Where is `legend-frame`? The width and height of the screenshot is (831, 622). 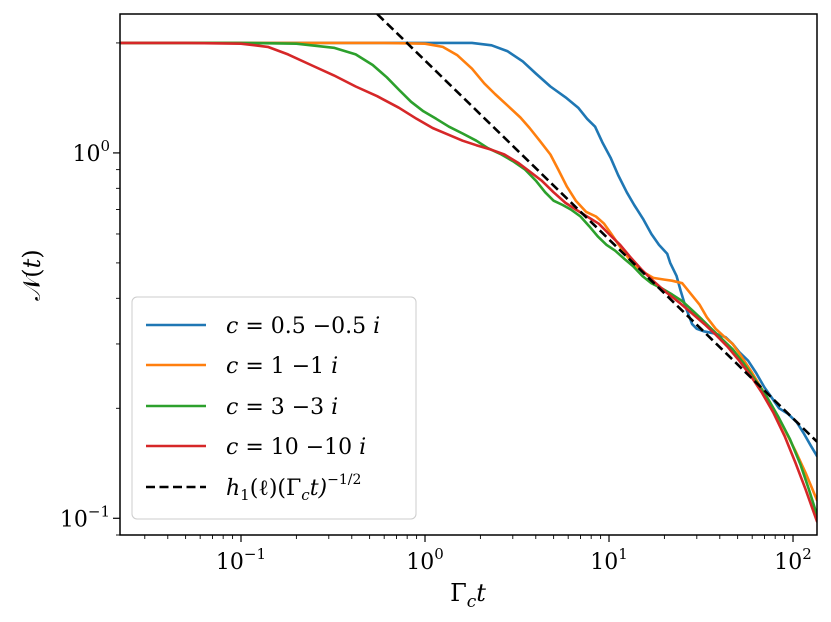 legend-frame is located at coordinates (274, 408).